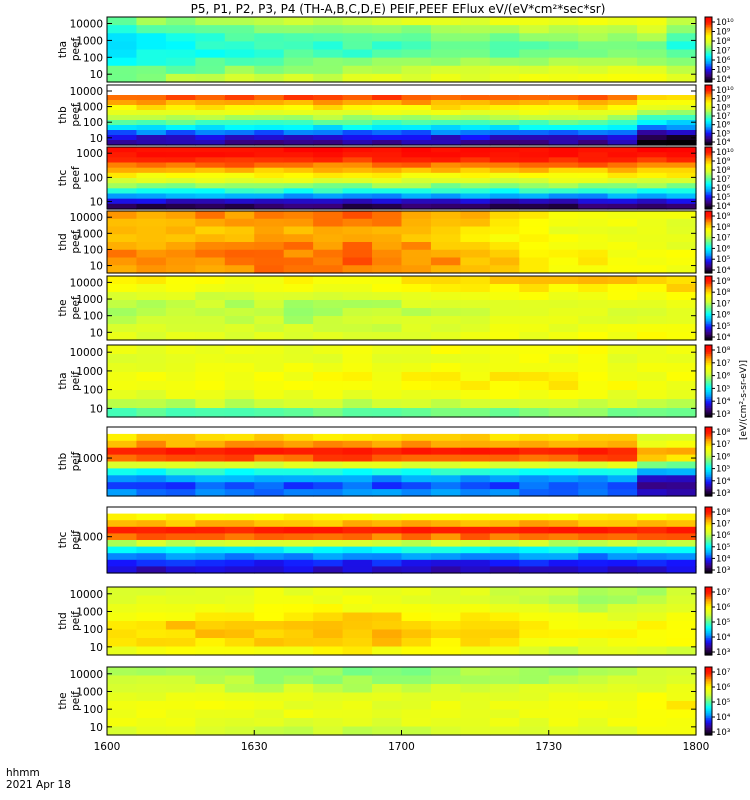 Image resolution: width=750 pixels, height=800 pixels. What do you see at coordinates (708, 115) in the screenshot?
I see `colorbar-frame` at bounding box center [708, 115].